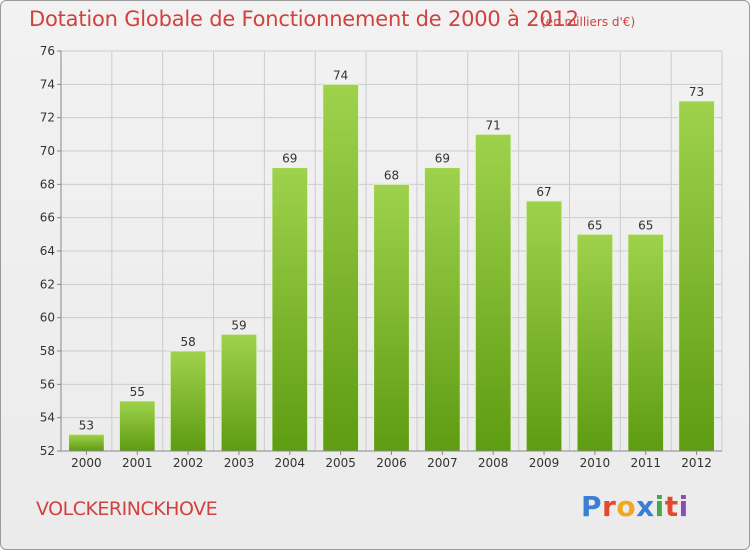 The width and height of the screenshot is (750, 550). What do you see at coordinates (290, 463) in the screenshot?
I see `x-tick-label-2004: 2004` at bounding box center [290, 463].